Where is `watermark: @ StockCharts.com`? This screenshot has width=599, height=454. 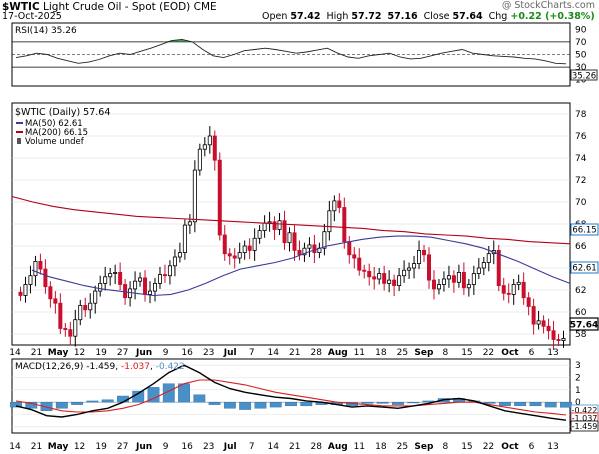 watermark: @ StockCharts.com is located at coordinates (548, 5).